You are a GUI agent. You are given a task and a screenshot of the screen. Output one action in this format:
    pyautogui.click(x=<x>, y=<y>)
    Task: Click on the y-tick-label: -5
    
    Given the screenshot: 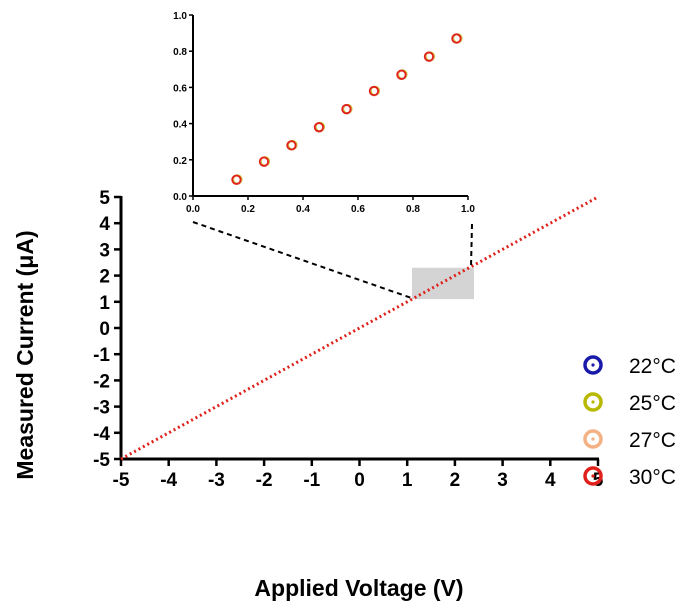 What is the action you would take?
    pyautogui.click(x=101, y=460)
    